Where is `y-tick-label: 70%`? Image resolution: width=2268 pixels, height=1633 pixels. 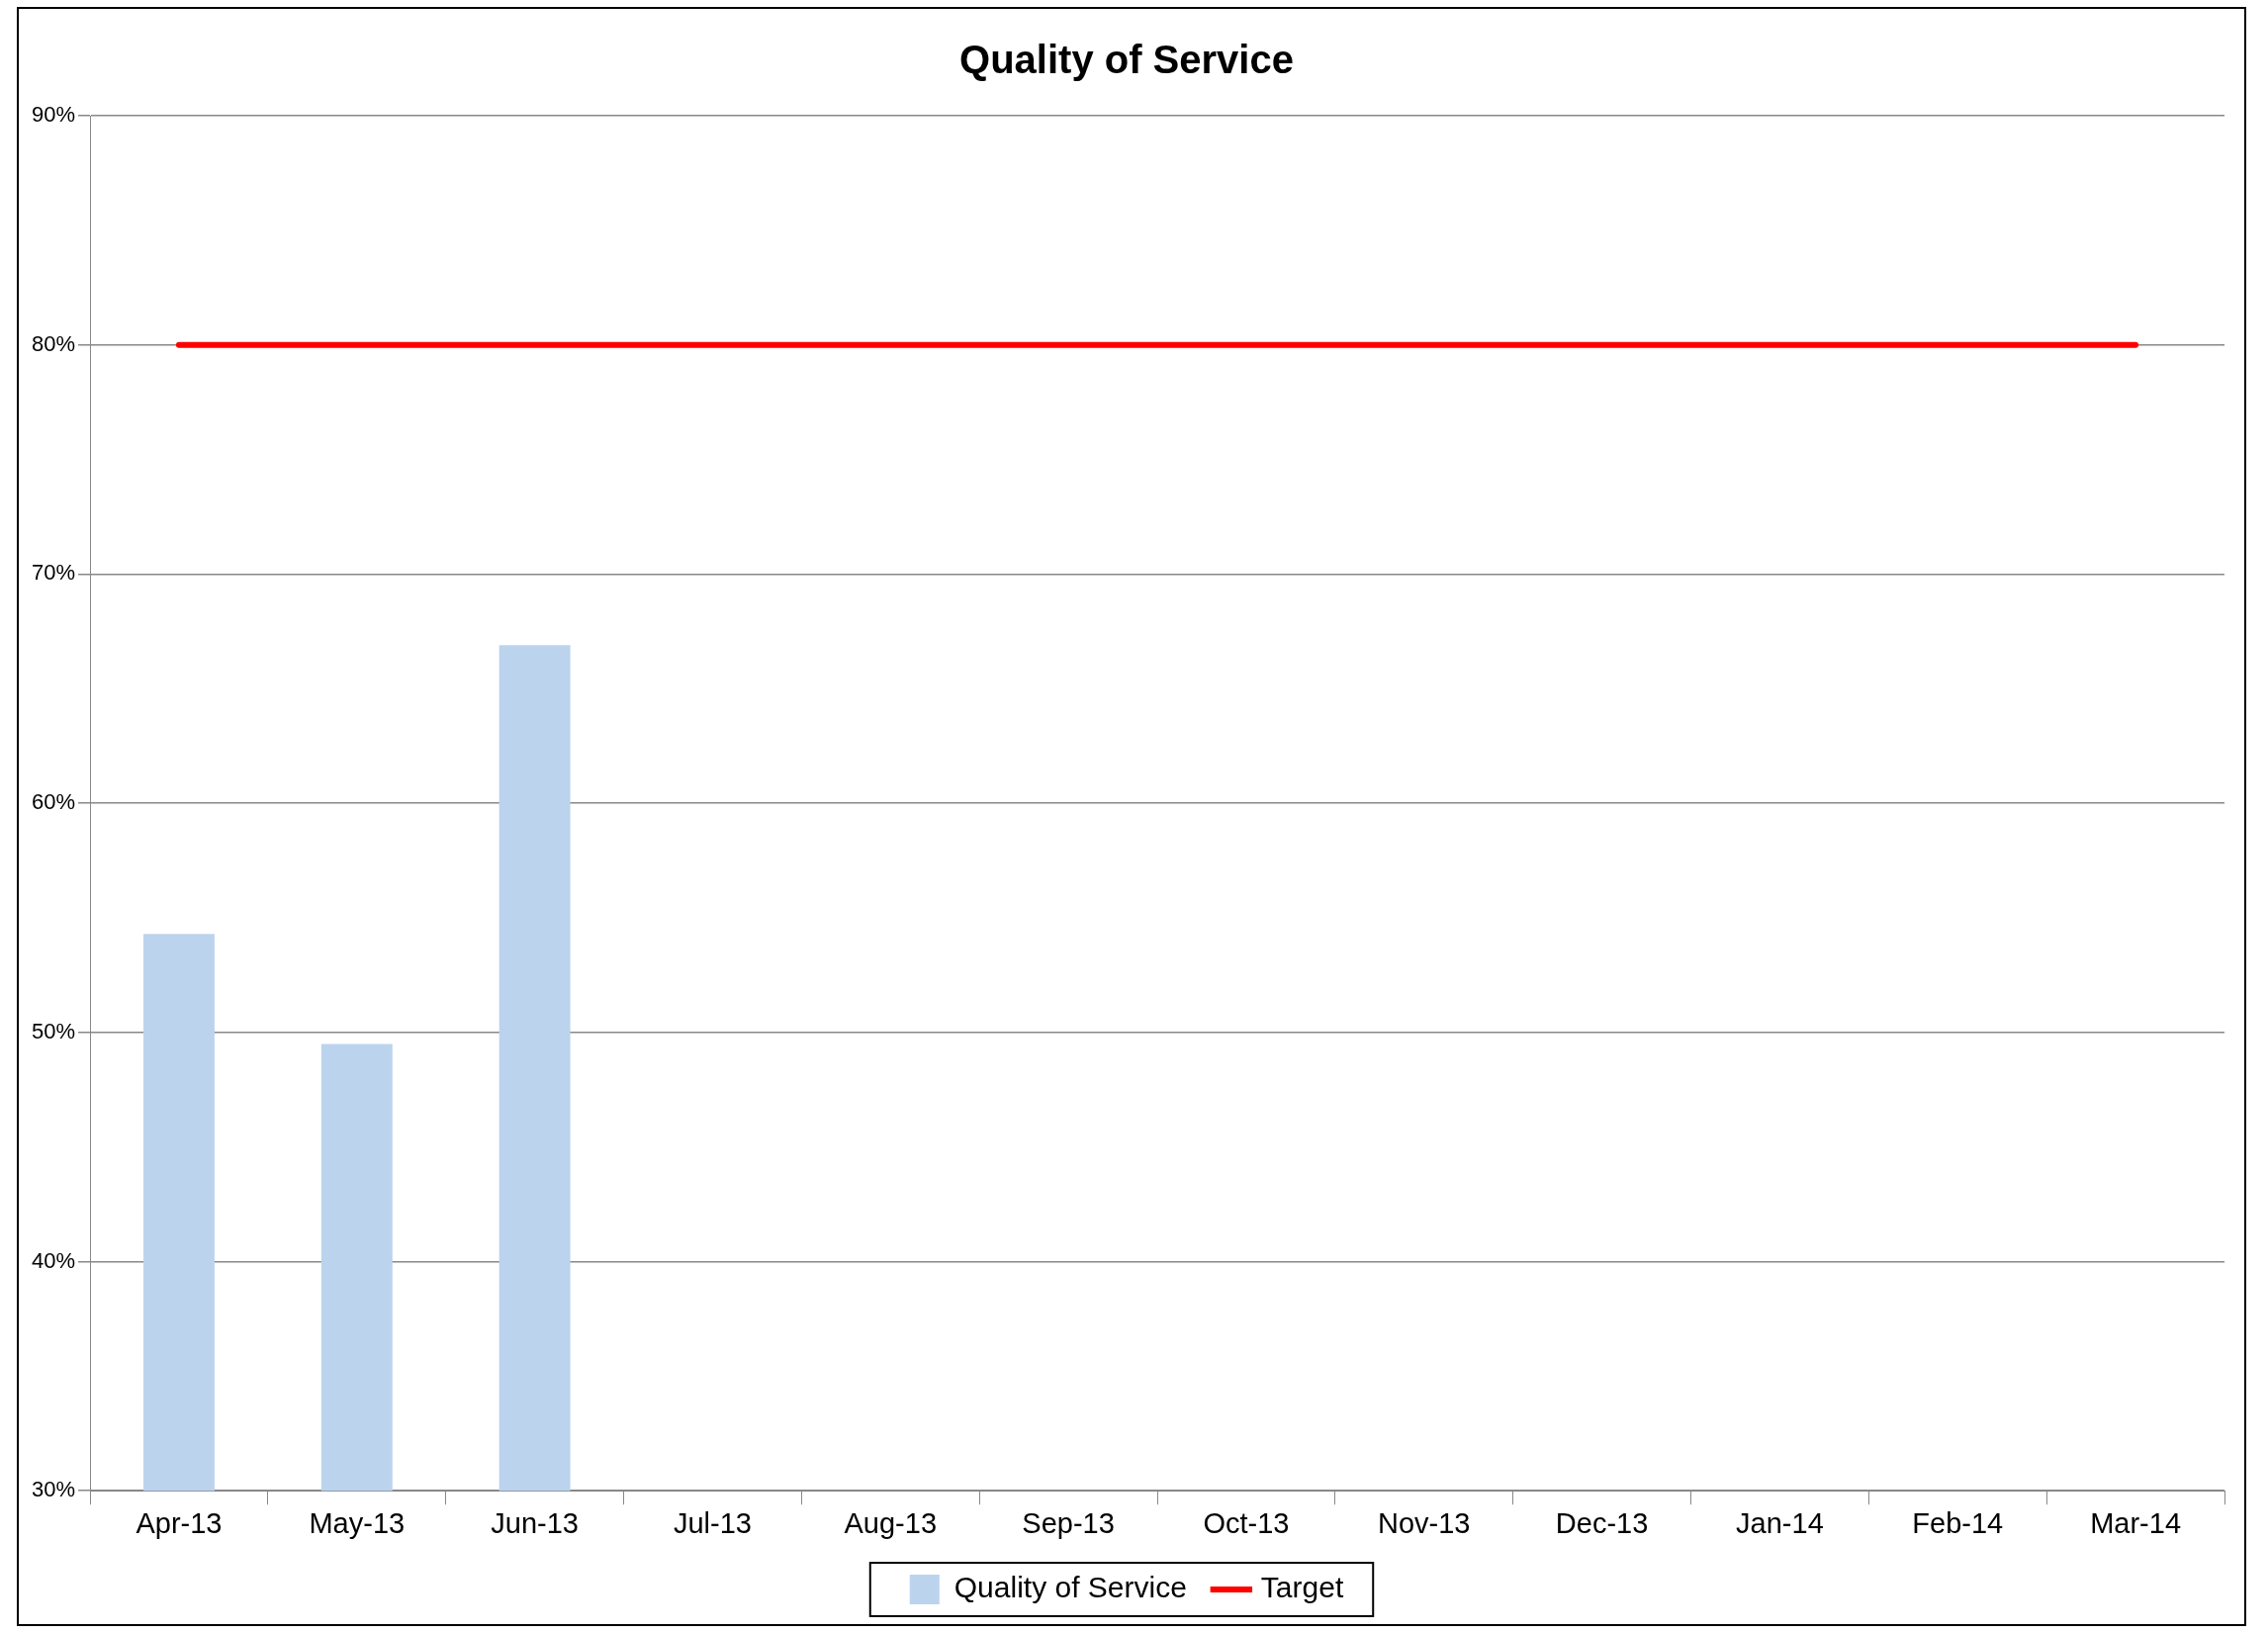 y-tick-label: 70% is located at coordinates (53, 573).